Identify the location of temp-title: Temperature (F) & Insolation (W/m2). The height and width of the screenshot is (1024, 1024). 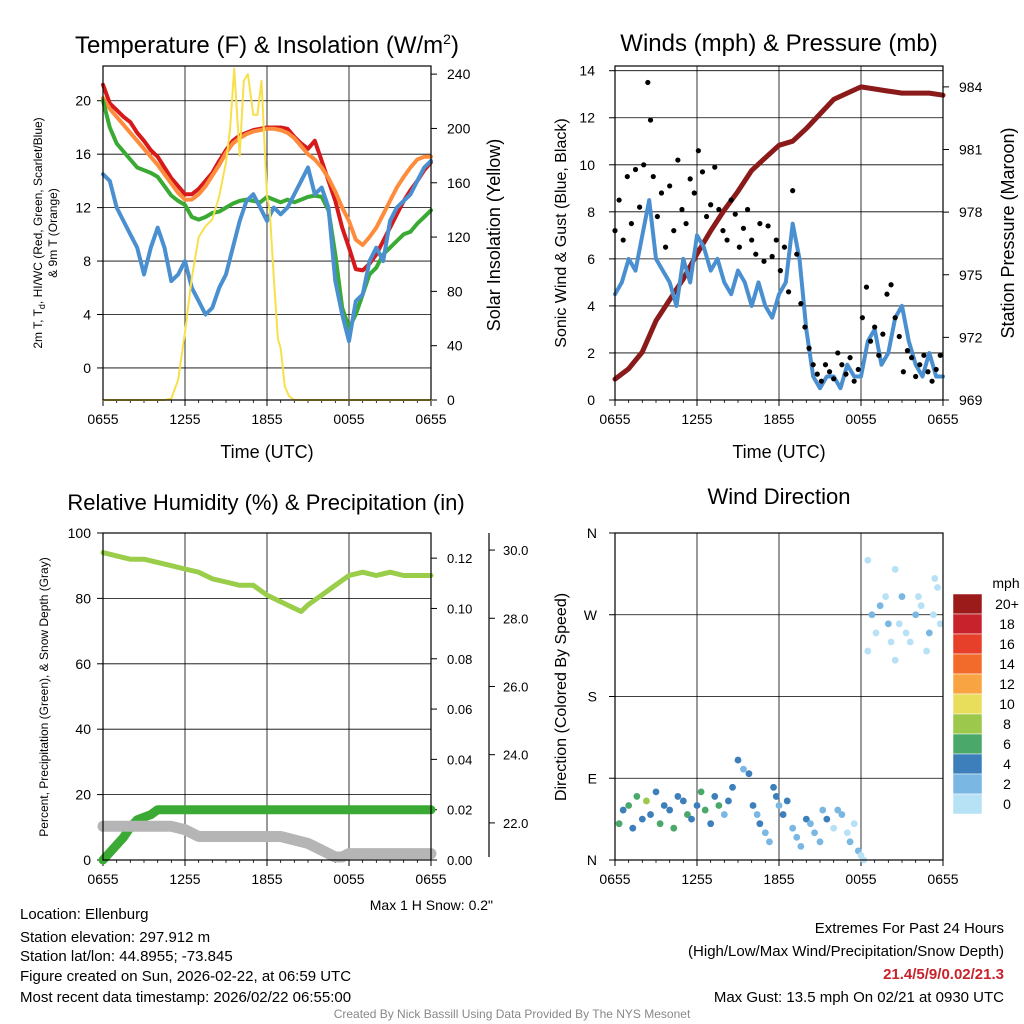
(267, 45).